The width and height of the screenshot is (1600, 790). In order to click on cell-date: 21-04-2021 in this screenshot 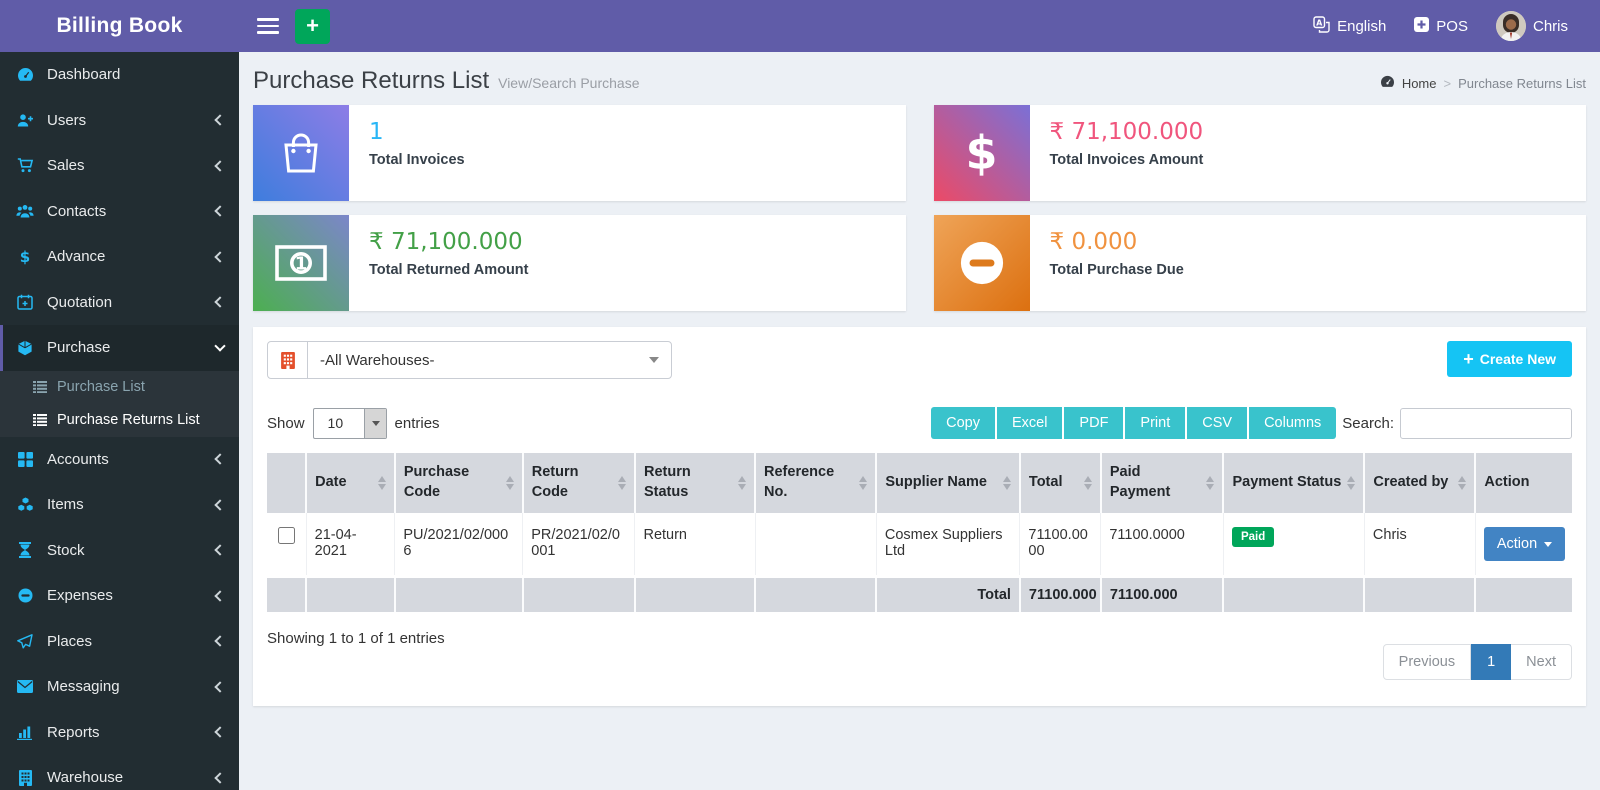, I will do `click(351, 545)`.